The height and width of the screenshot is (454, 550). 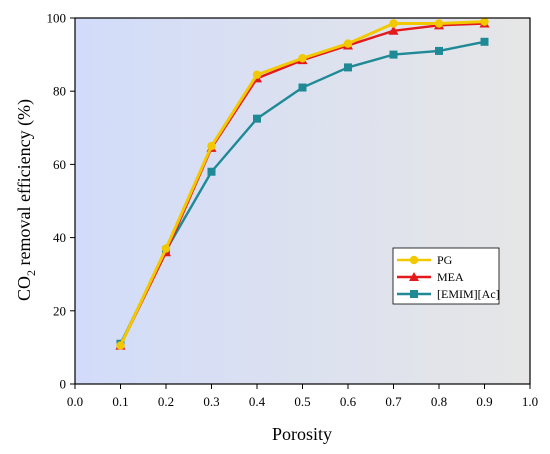 I want to click on legend: PG MEA [EMIM][Ac], so click(x=446, y=276).